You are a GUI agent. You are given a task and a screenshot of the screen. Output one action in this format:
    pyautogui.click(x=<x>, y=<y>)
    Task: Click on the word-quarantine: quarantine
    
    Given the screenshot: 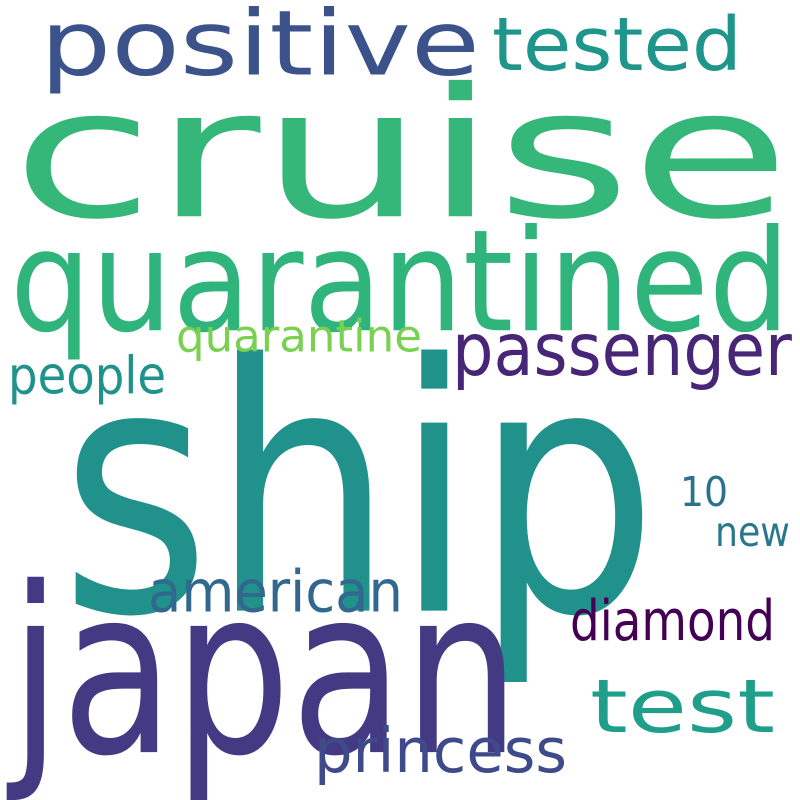 What is the action you would take?
    pyautogui.click(x=299, y=336)
    